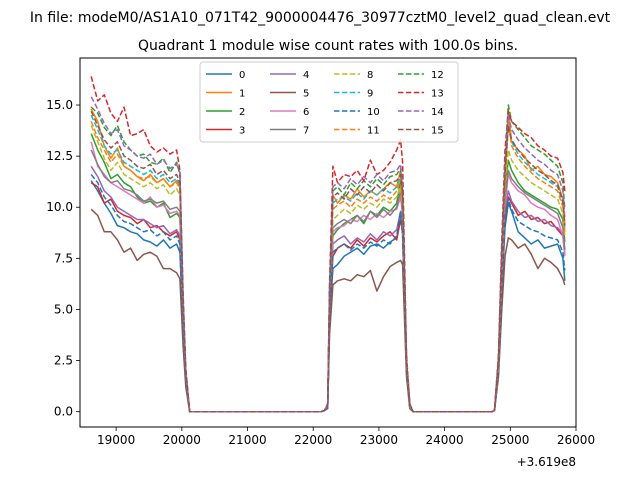 This screenshot has width=640, height=480. Describe the element at coordinates (313, 440) in the screenshot. I see `x-tick-label: 22000` at that location.